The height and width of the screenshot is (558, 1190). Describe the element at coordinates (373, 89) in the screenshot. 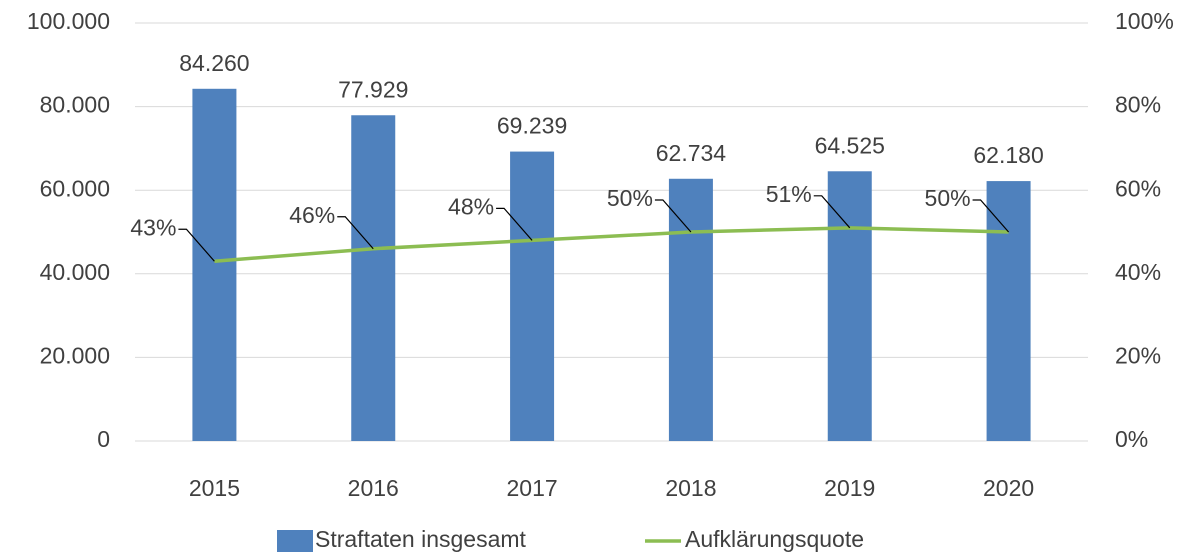

I see `data-label: 77.929` at that location.